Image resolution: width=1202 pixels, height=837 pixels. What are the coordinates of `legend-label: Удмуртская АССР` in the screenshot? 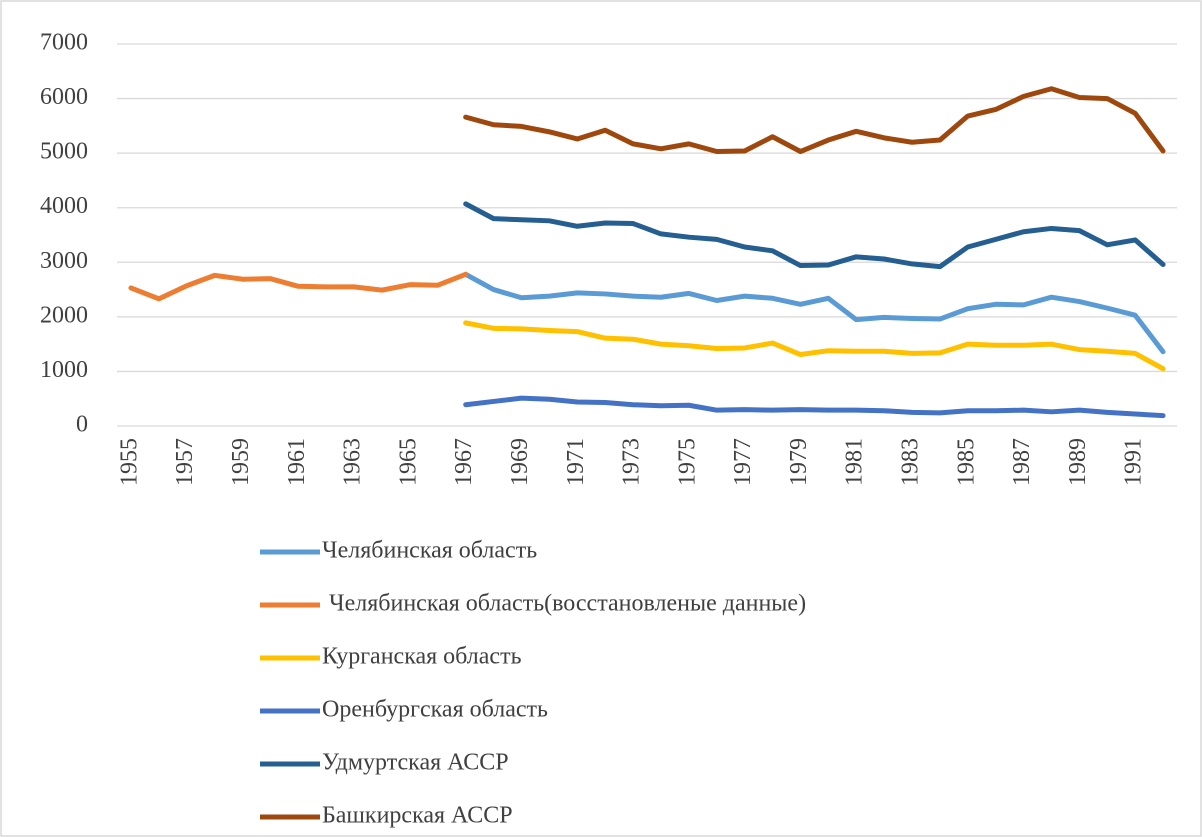 It's located at (415, 763).